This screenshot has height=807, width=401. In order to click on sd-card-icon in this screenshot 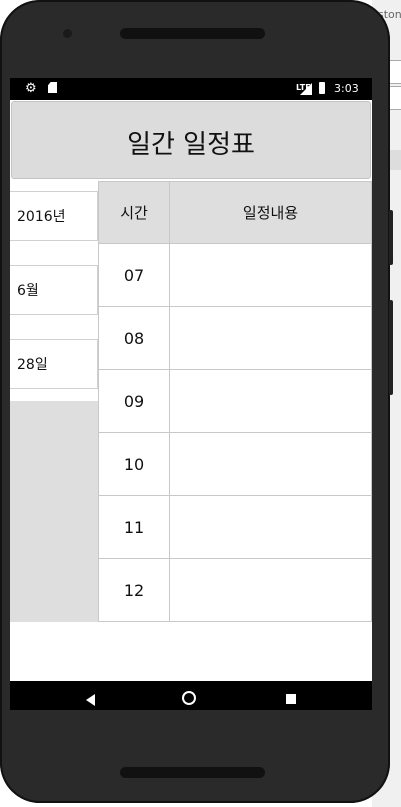, I will do `click(52, 87)`.